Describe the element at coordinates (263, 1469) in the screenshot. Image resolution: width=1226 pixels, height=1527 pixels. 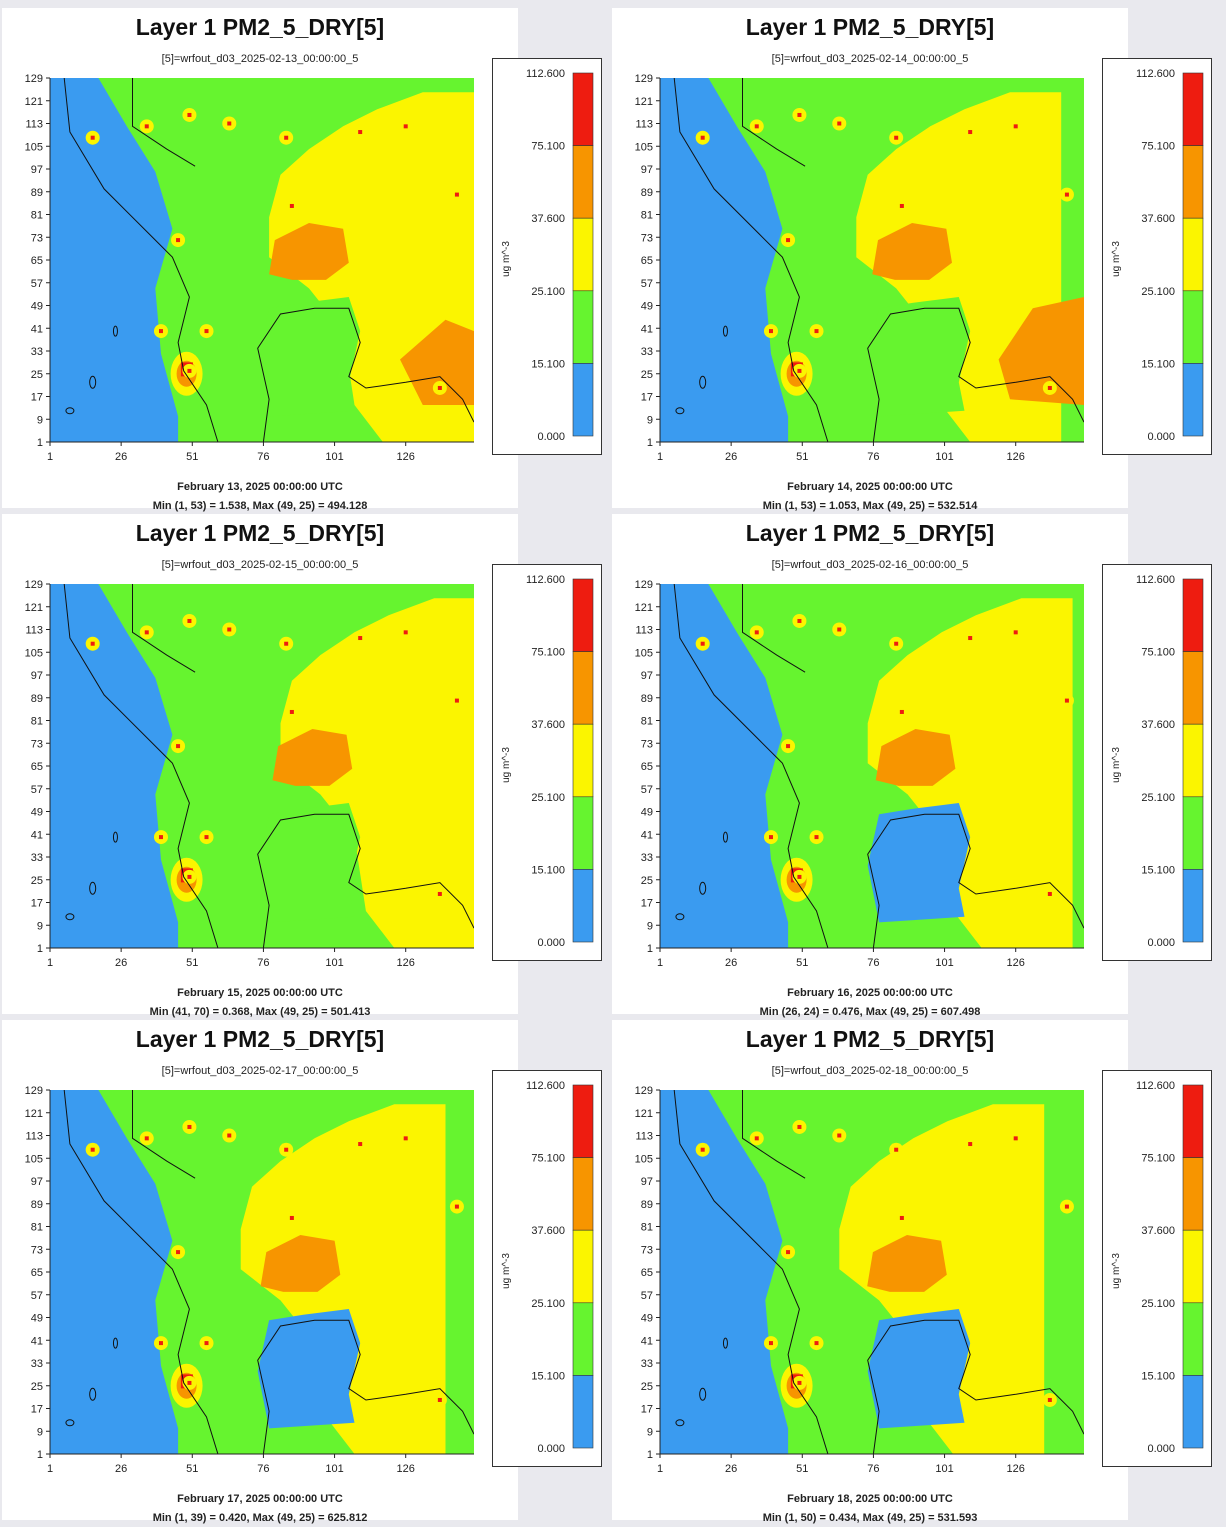
I see `x-tick-label: 76` at that location.